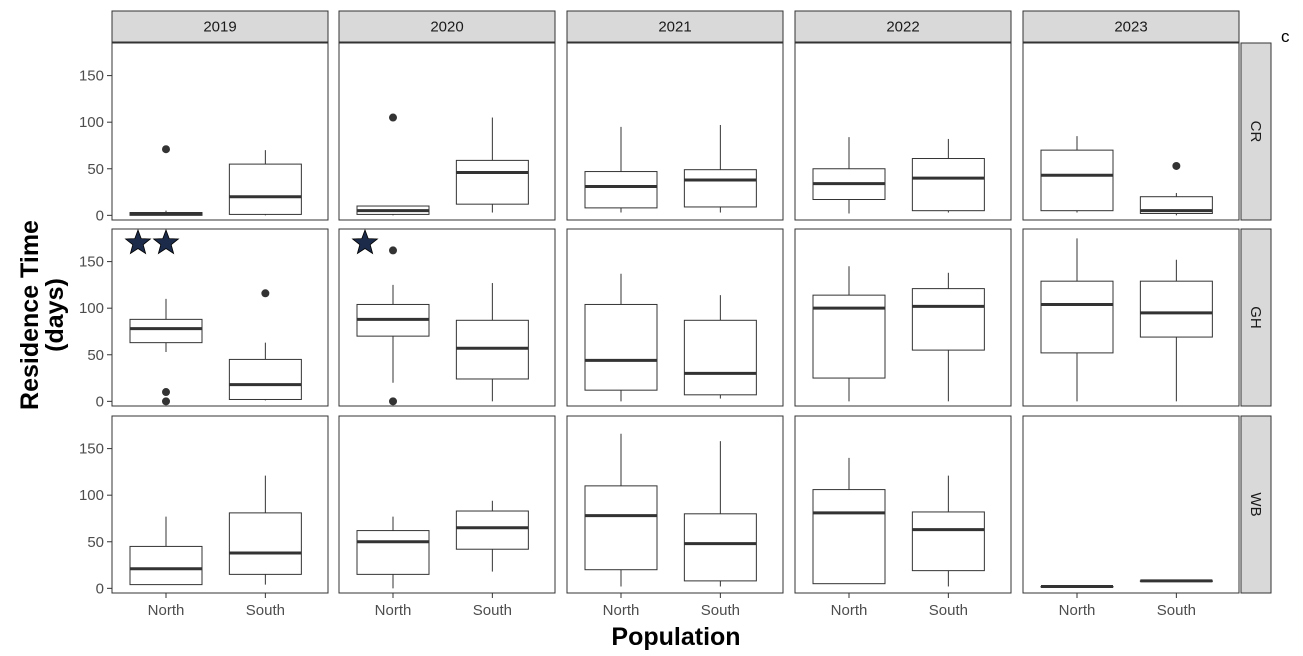 The image size is (1303, 656). What do you see at coordinates (1176, 309) in the screenshot?
I see `box-gh-2023-south` at bounding box center [1176, 309].